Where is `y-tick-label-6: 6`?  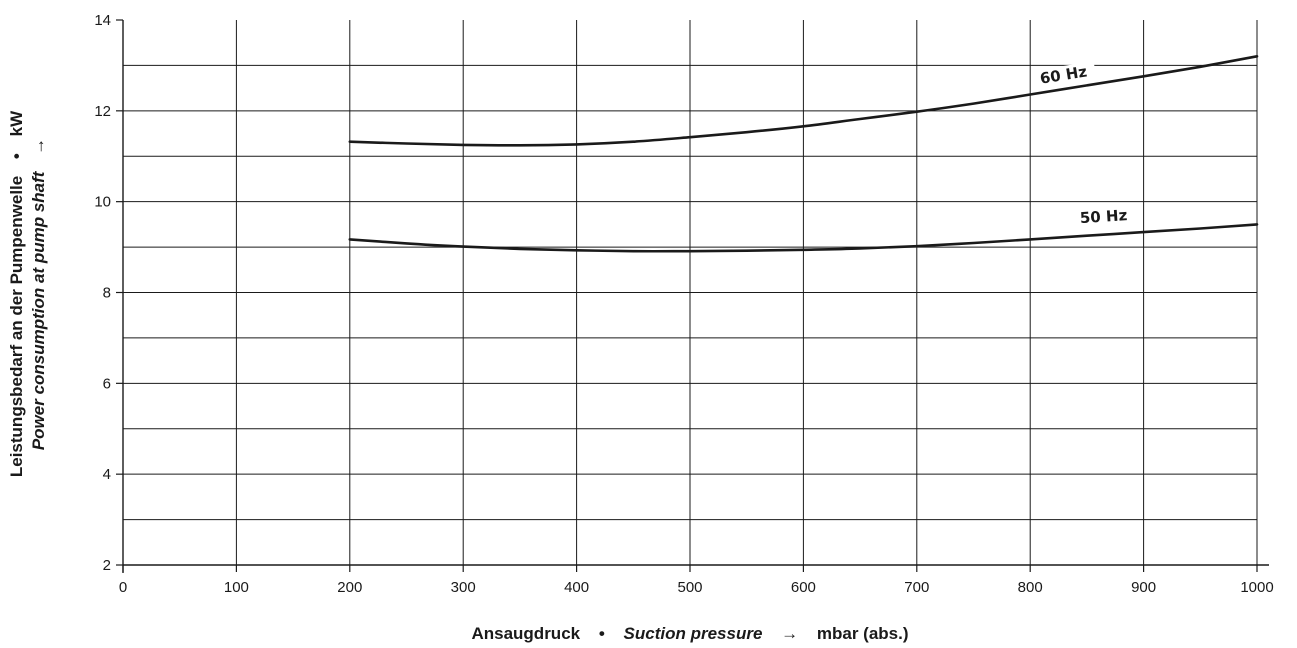 y-tick-label-6: 6 is located at coordinates (107, 383).